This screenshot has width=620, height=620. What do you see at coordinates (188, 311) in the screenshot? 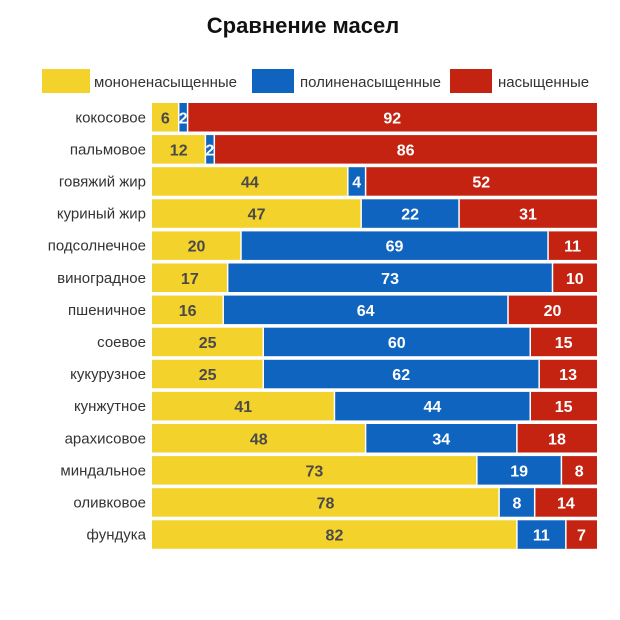
I see `data-label-6-0: 16` at bounding box center [188, 311].